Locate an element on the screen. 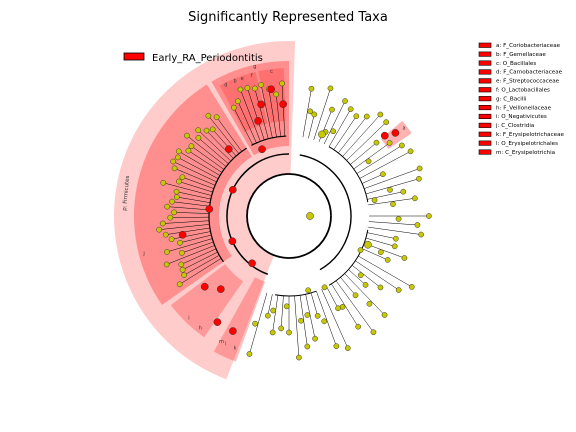 The height and width of the screenshot is (432, 576). highlight-clade-c is located at coordinates (272, 96).